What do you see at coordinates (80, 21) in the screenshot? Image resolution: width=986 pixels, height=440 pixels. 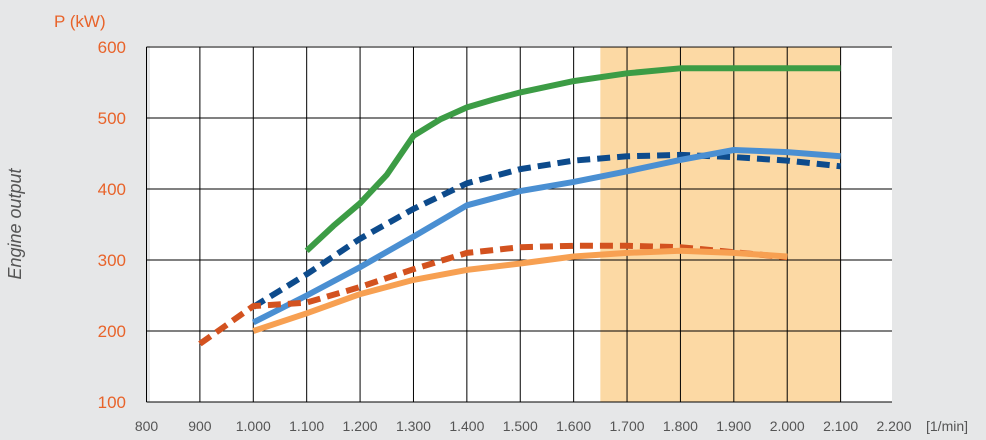 I see `y-unit-label: P (kW)` at bounding box center [80, 21].